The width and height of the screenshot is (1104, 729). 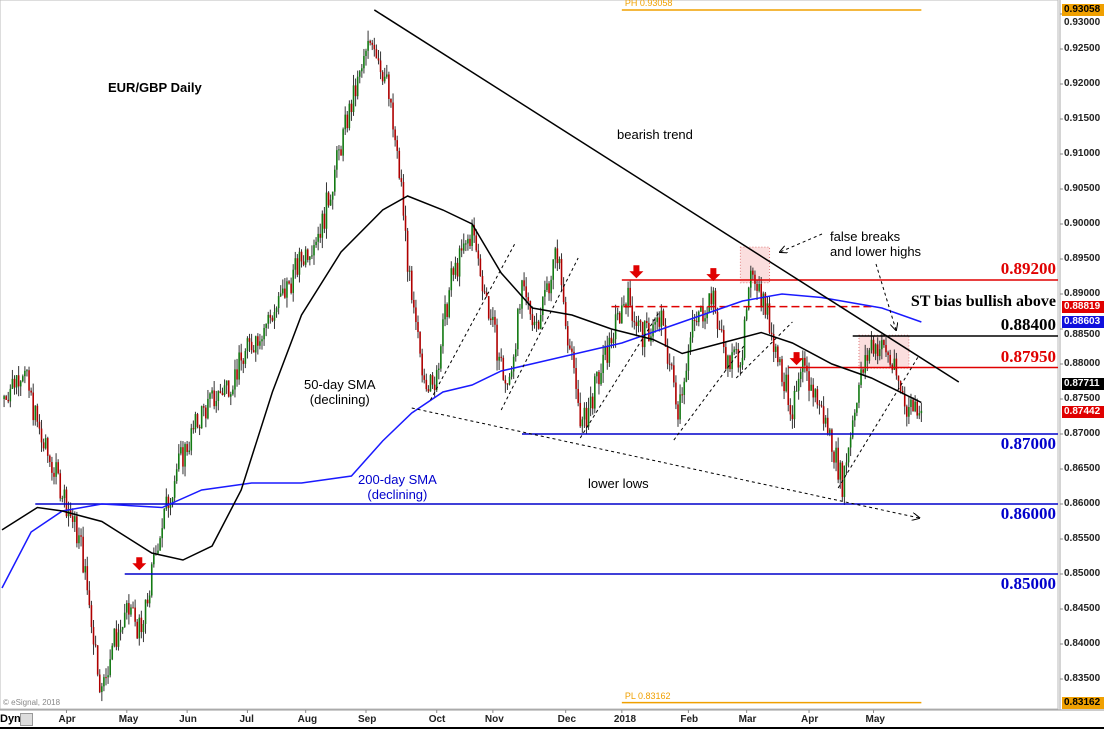 I want to click on annotation-line: 200-day SMA, so click(x=397, y=479).